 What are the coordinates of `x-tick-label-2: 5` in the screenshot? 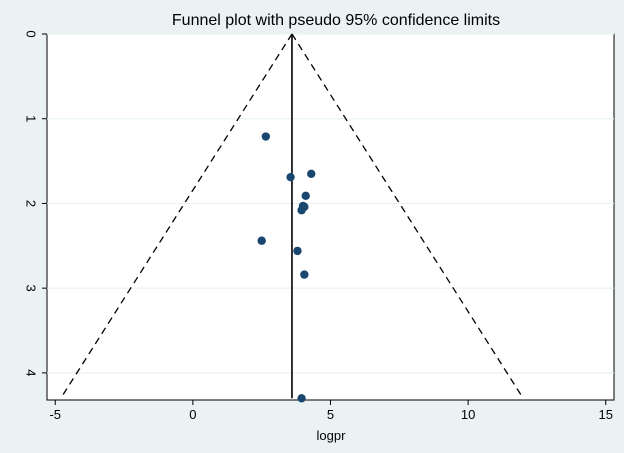 It's located at (330, 414).